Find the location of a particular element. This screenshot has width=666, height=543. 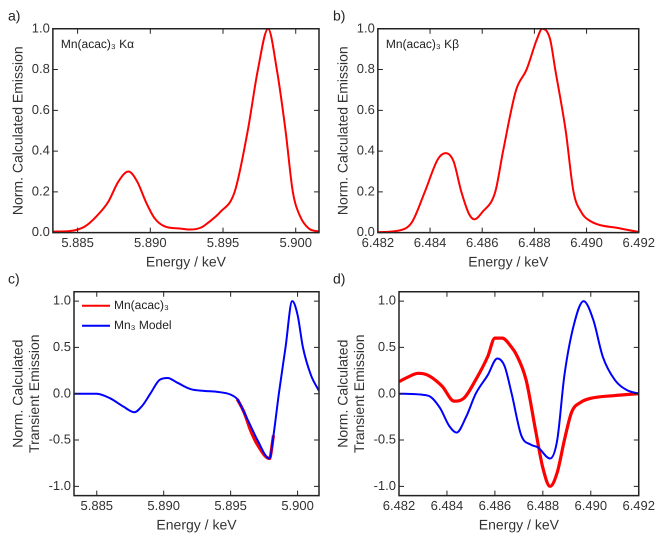

legend-label: Mn₃ Model is located at coordinates (143, 325).